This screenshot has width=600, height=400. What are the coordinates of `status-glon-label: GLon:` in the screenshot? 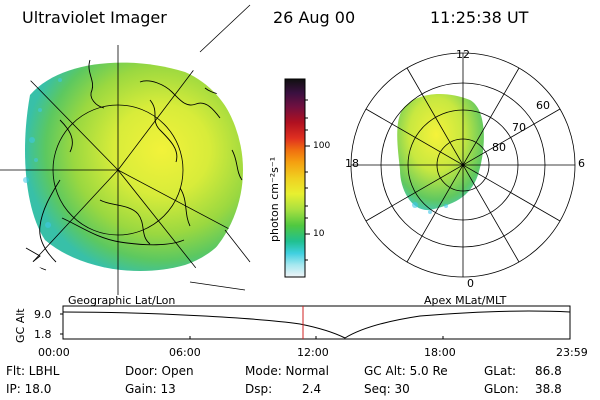 It's located at (501, 389).